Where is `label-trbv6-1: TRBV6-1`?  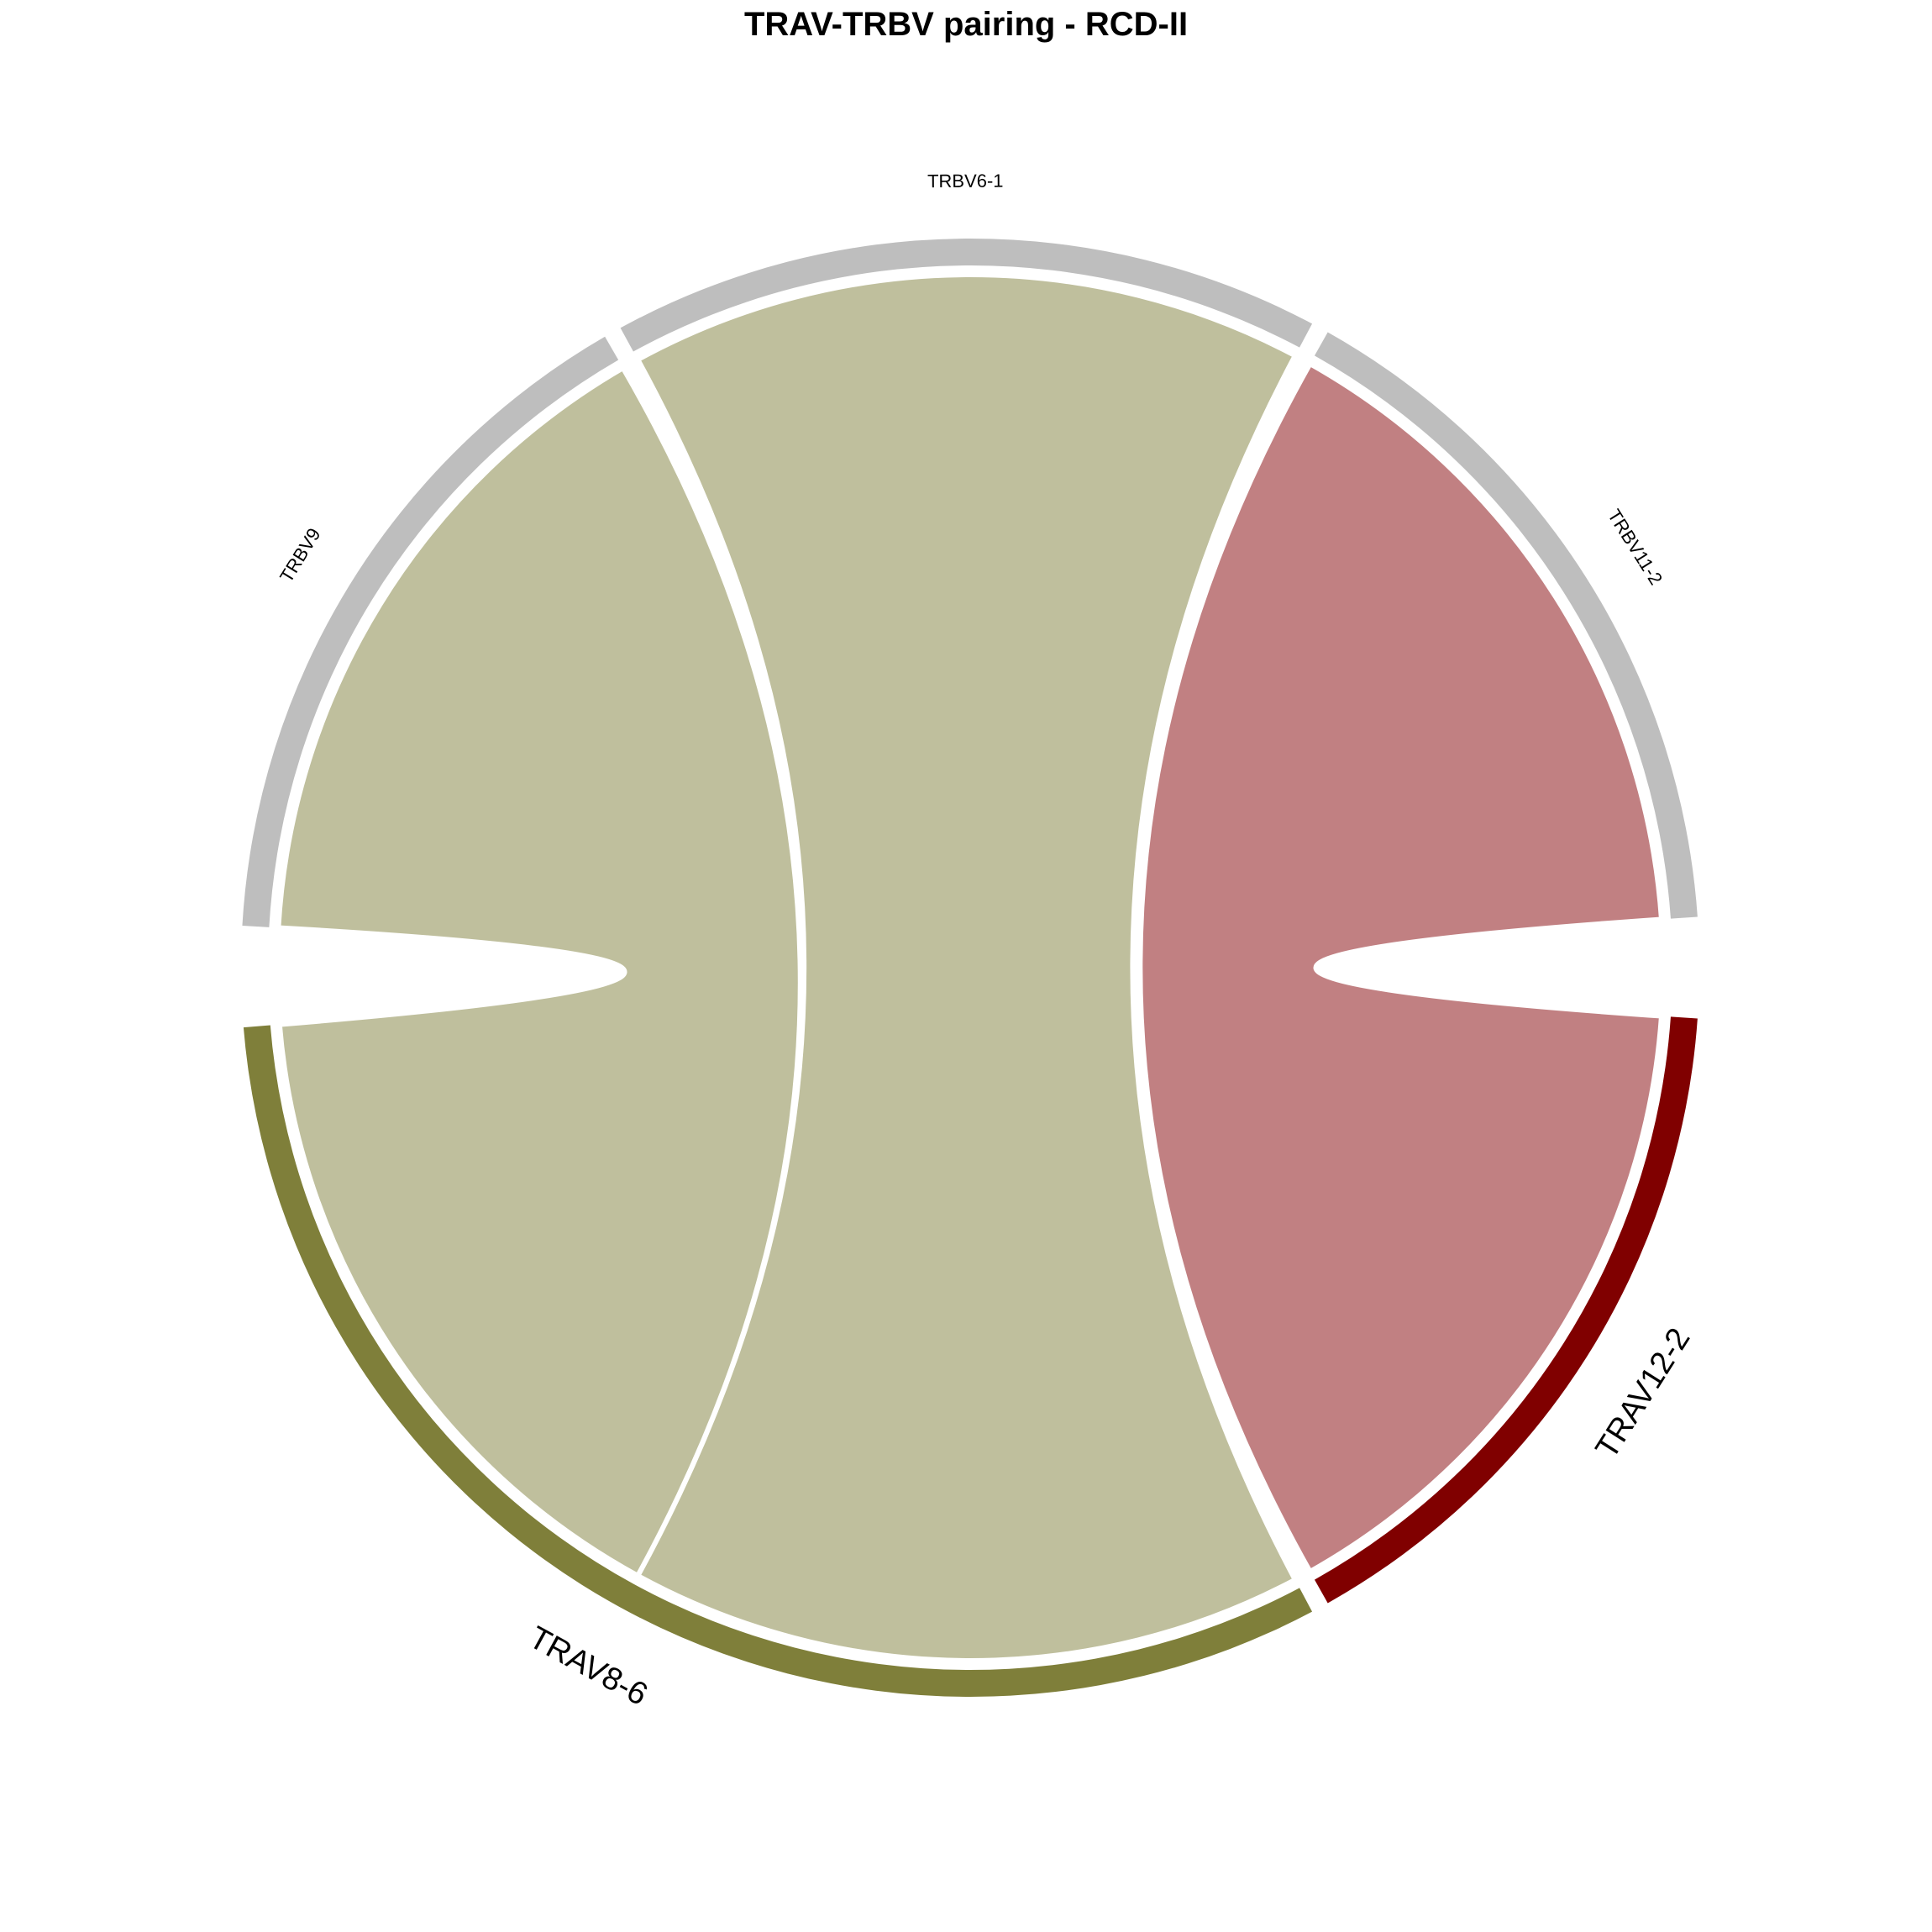
label-trbv6-1: TRBV6-1 is located at coordinates (965, 181).